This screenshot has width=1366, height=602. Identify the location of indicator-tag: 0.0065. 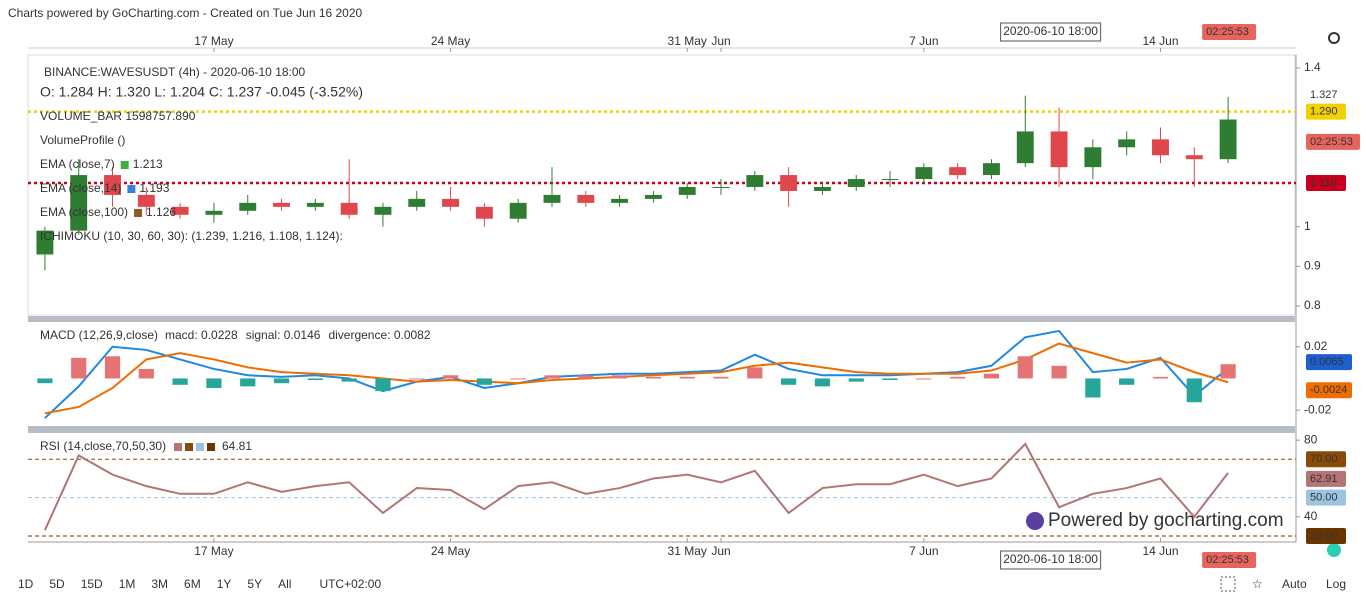
(1327, 362).